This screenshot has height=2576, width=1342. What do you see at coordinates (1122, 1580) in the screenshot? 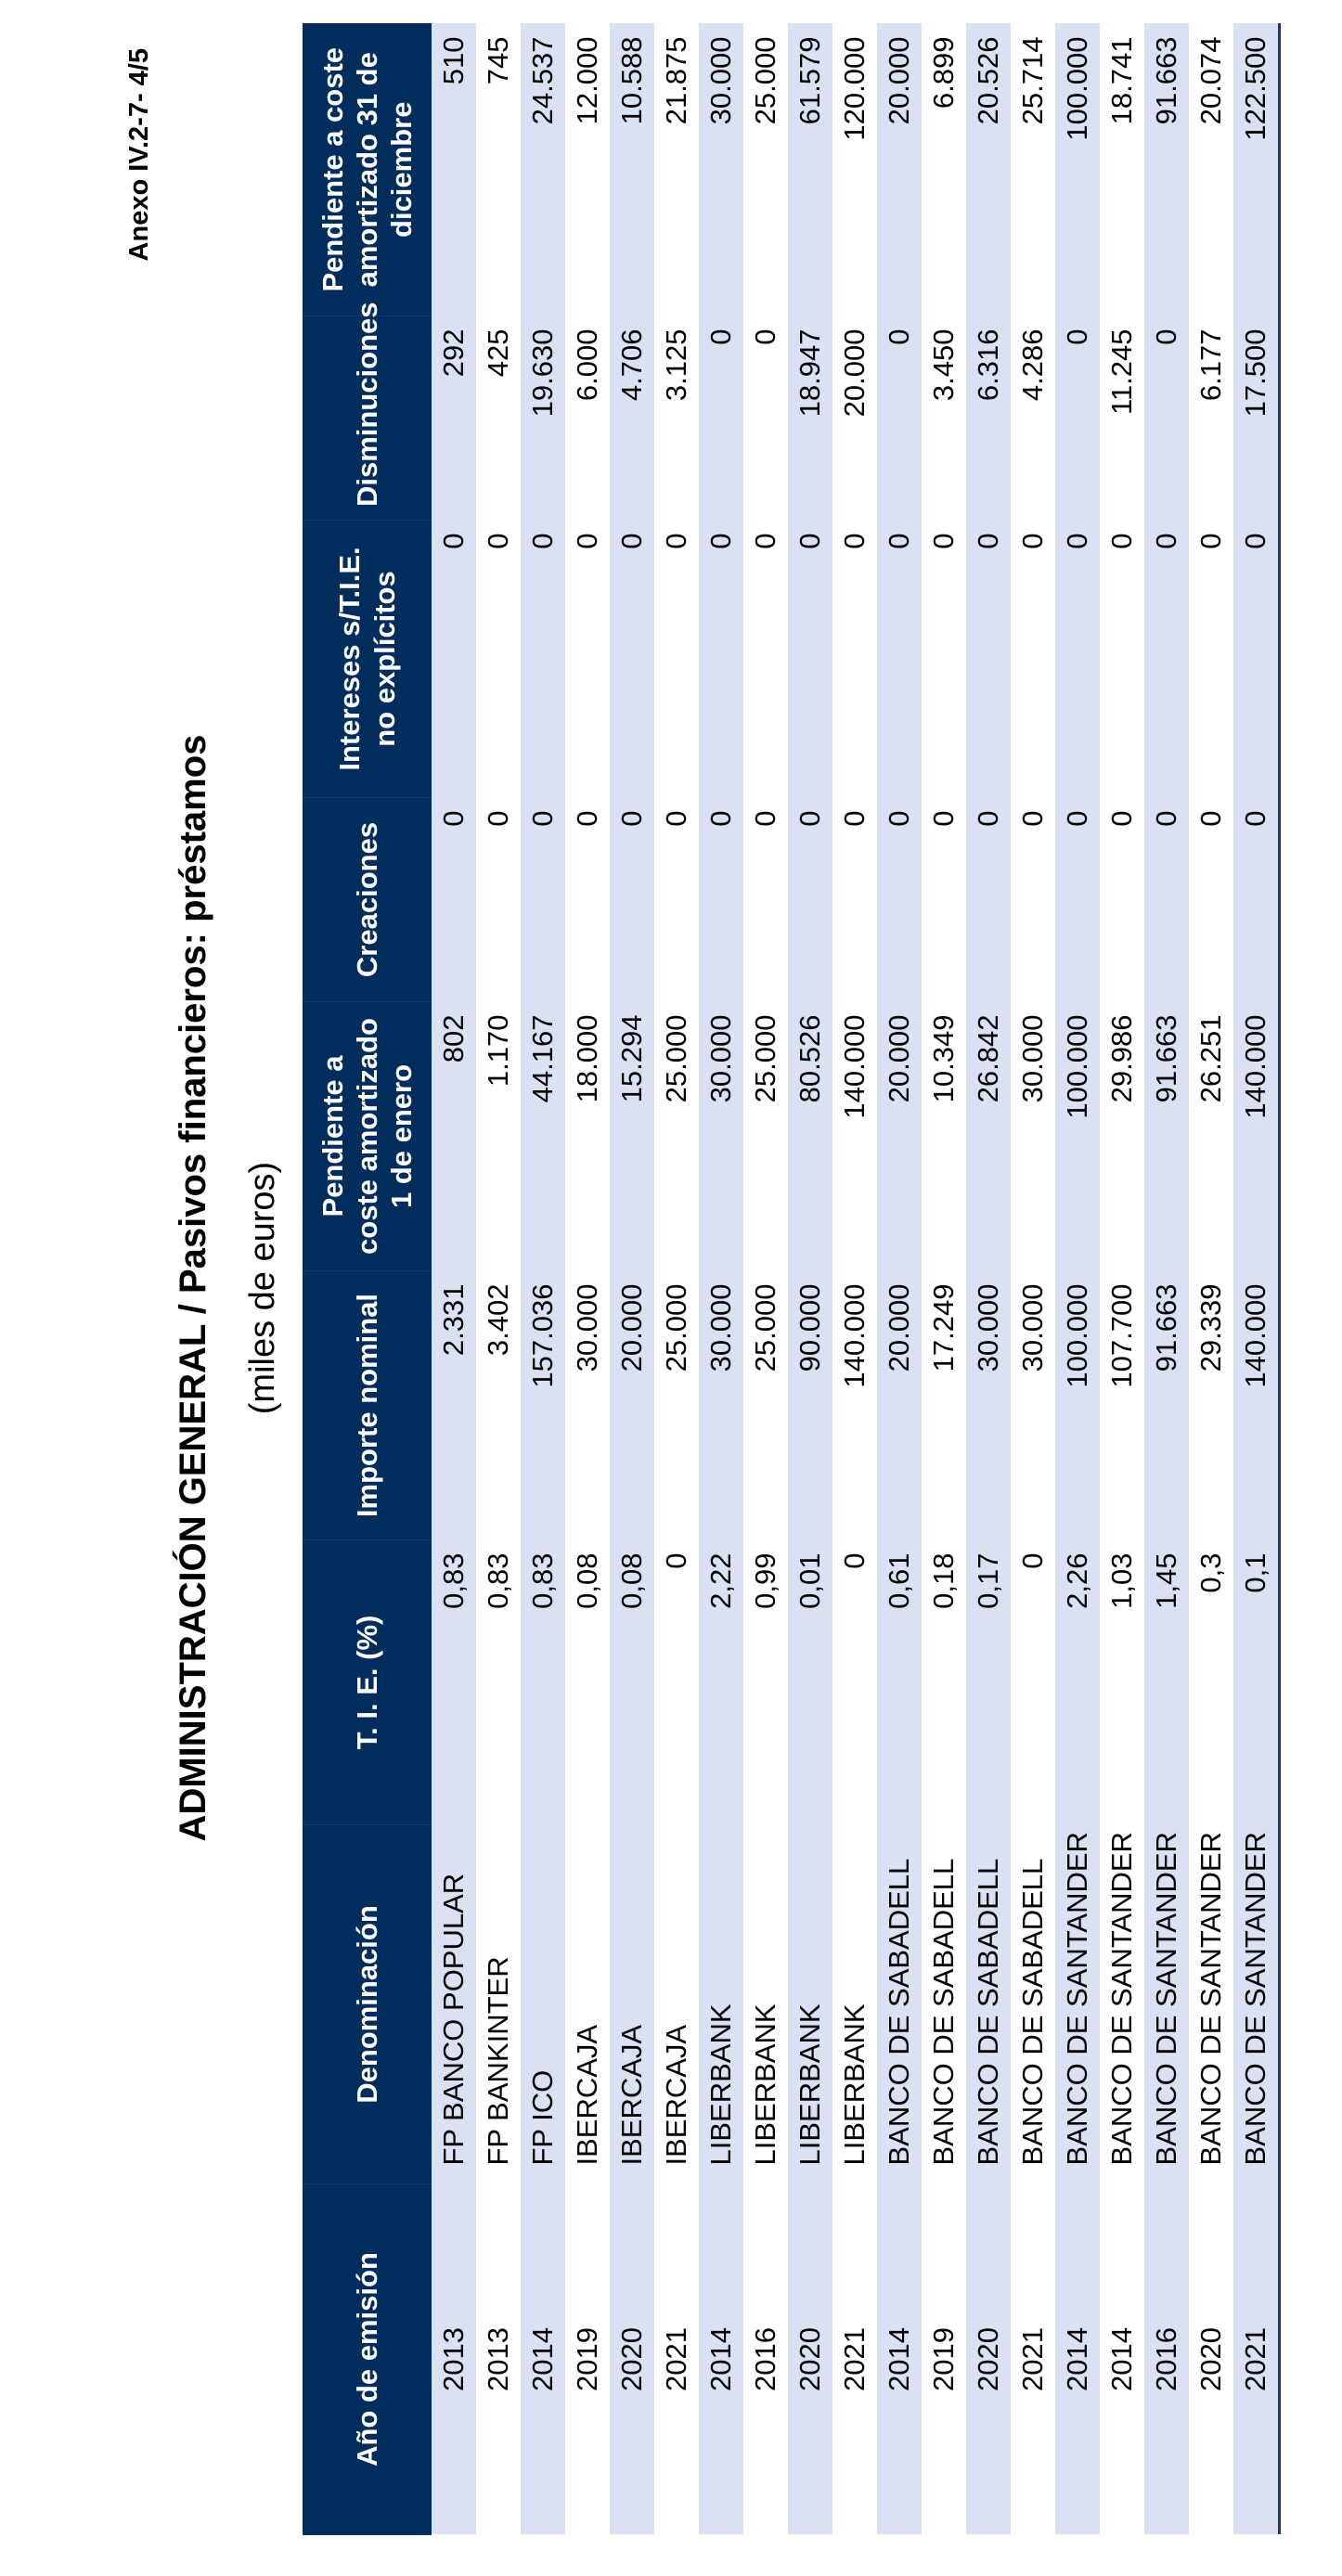
I see `table-cell: 1,03` at bounding box center [1122, 1580].